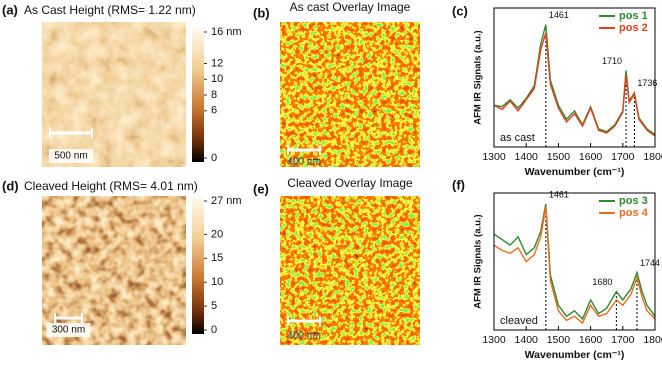  What do you see at coordinates (647, 83) in the screenshot?
I see `peak-label: 1736` at bounding box center [647, 83].